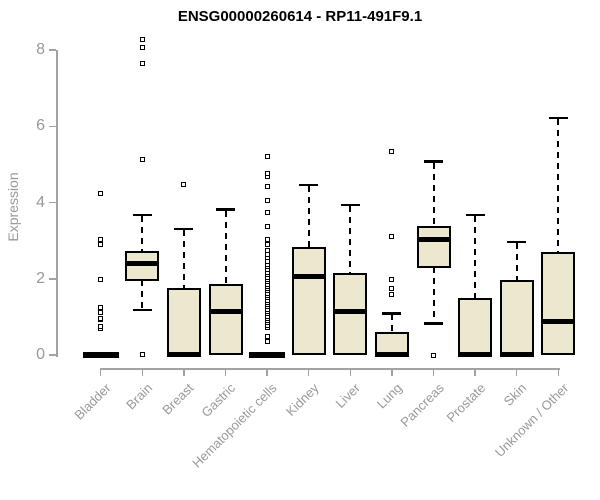 Image resolution: width=600 pixels, height=500 pixels. Describe the element at coordinates (40, 126) in the screenshot. I see `y-tick-label: 6` at that location.